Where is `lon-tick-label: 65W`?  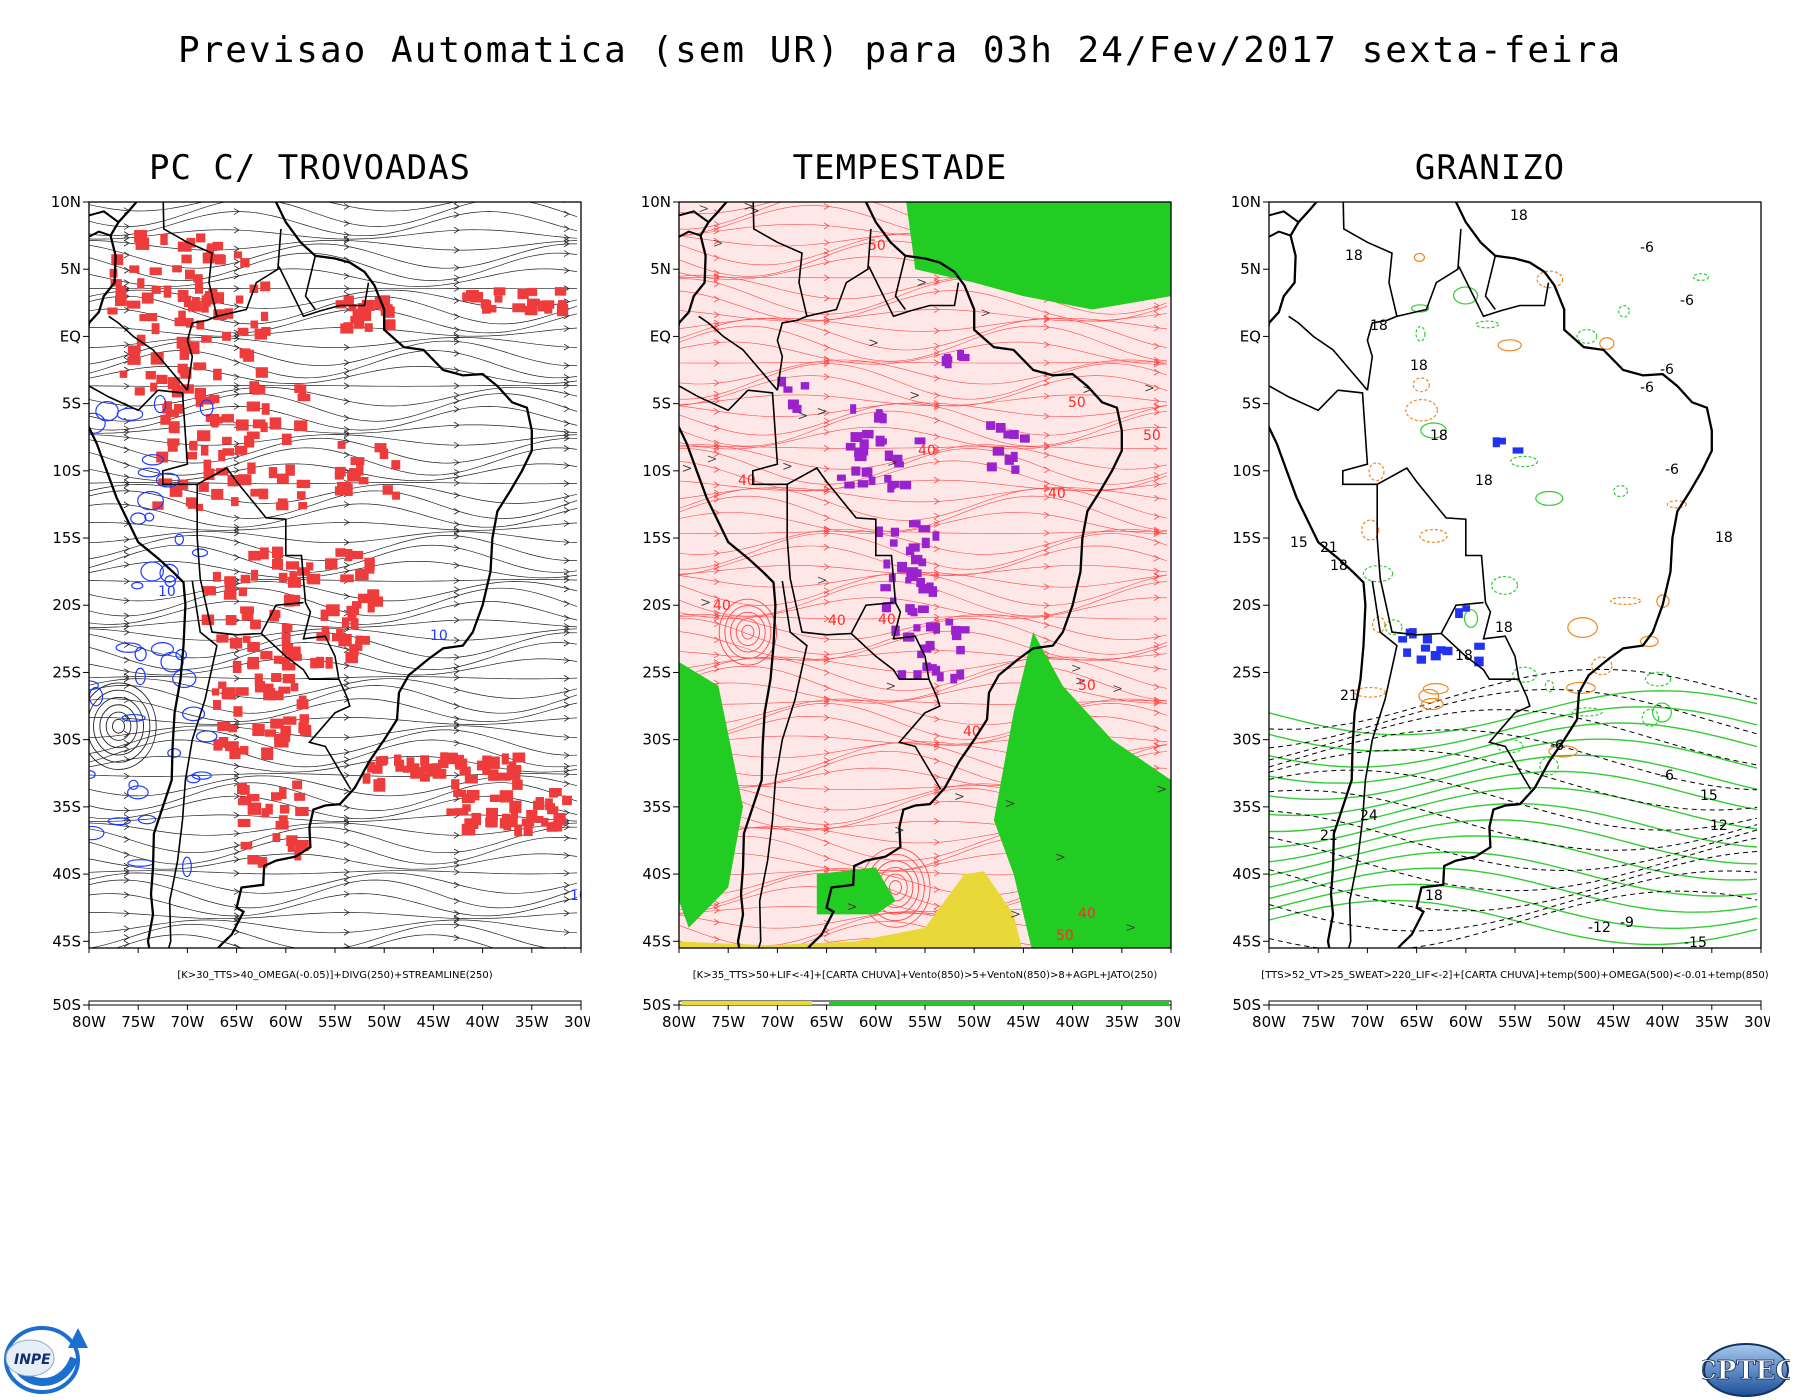 lon-tick-label: 65W is located at coordinates (827, 1022).